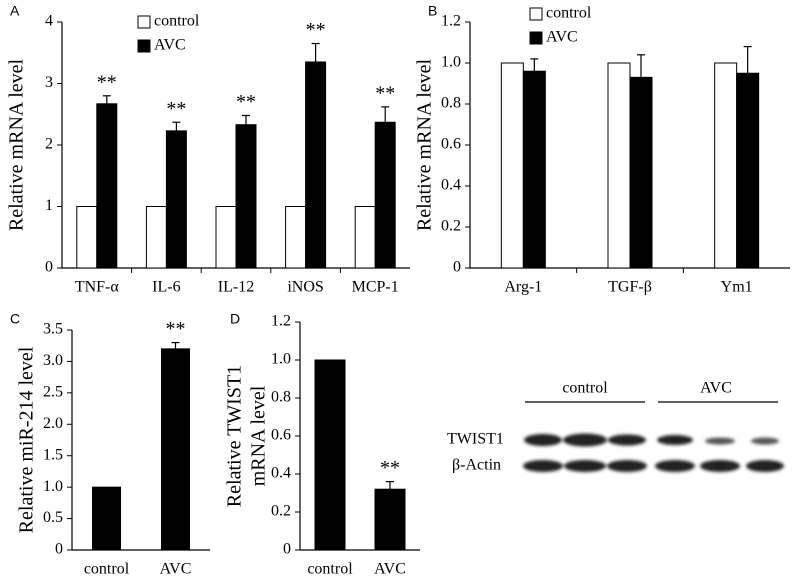 The height and width of the screenshot is (584, 797). Describe the element at coordinates (432, 11) in the screenshot. I see `panel-label: B` at that location.